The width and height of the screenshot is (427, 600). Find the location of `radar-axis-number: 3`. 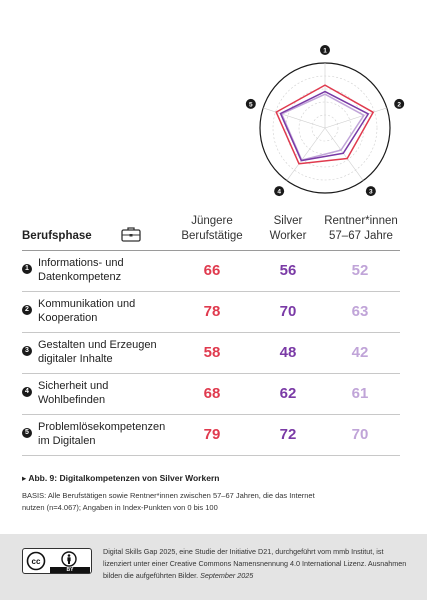

radar-axis-number: 3 is located at coordinates (371, 192).